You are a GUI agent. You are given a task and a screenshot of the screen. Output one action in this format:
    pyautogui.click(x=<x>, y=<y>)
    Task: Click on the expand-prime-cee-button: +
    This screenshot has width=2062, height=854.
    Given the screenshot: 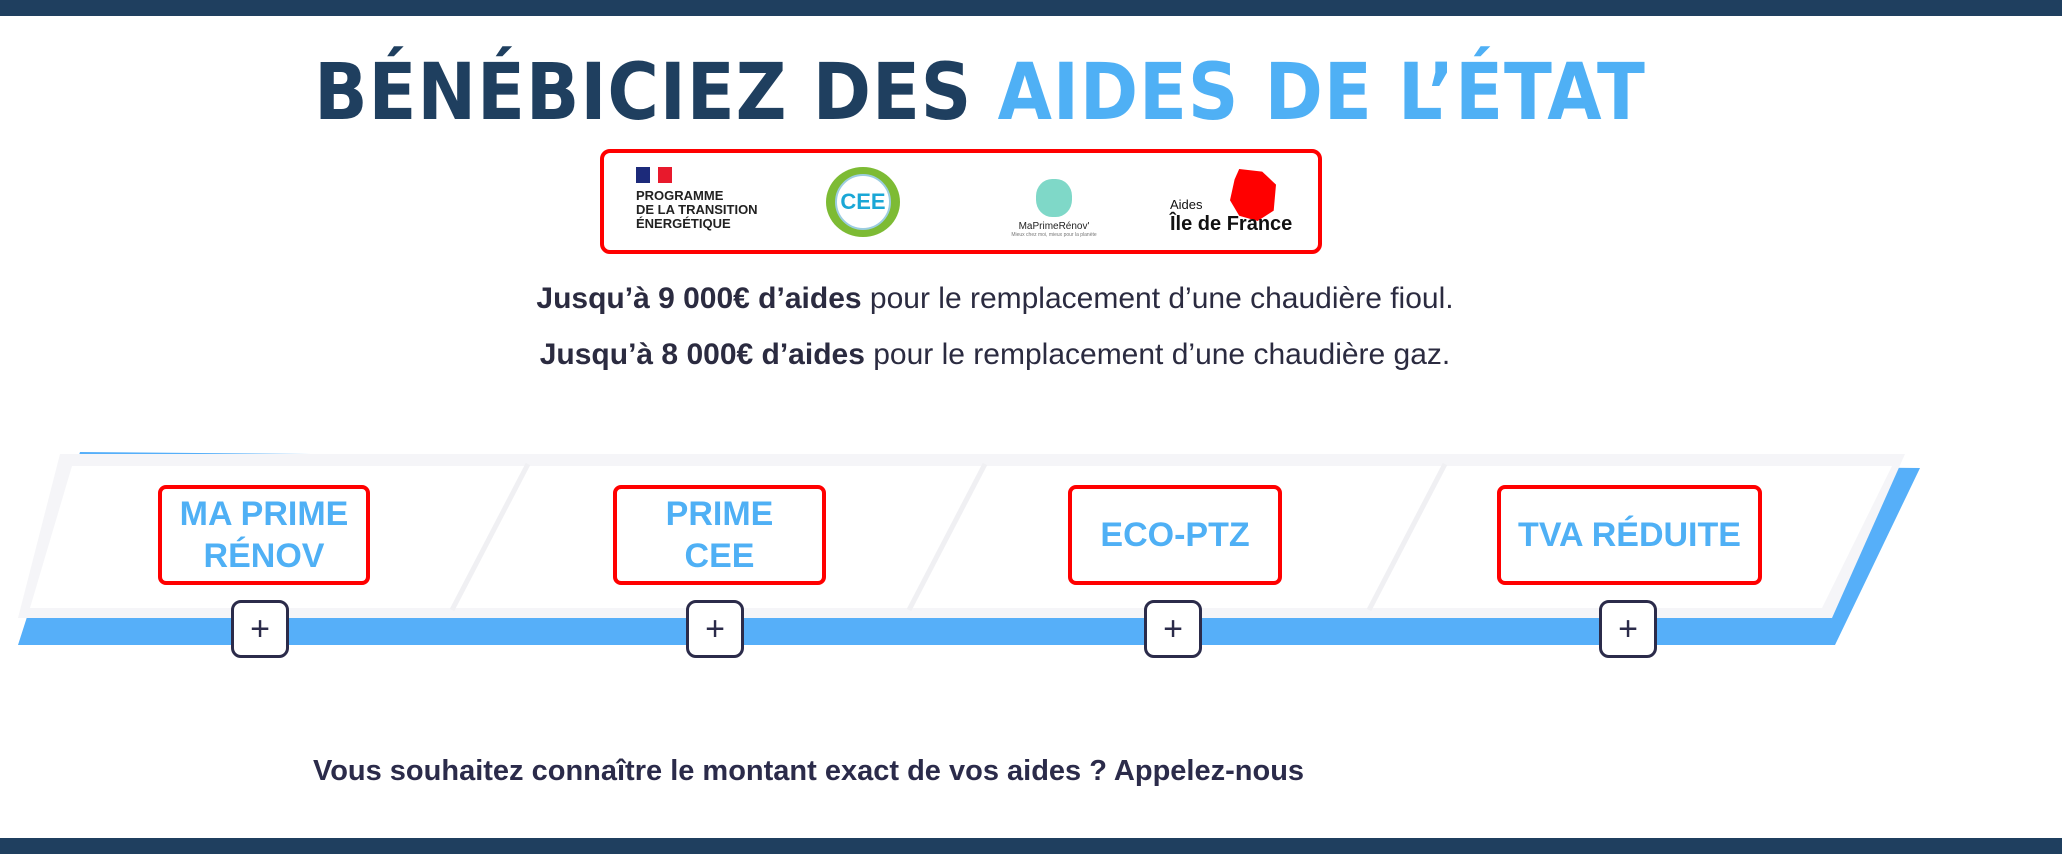 What is the action you would take?
    pyautogui.click(x=715, y=629)
    